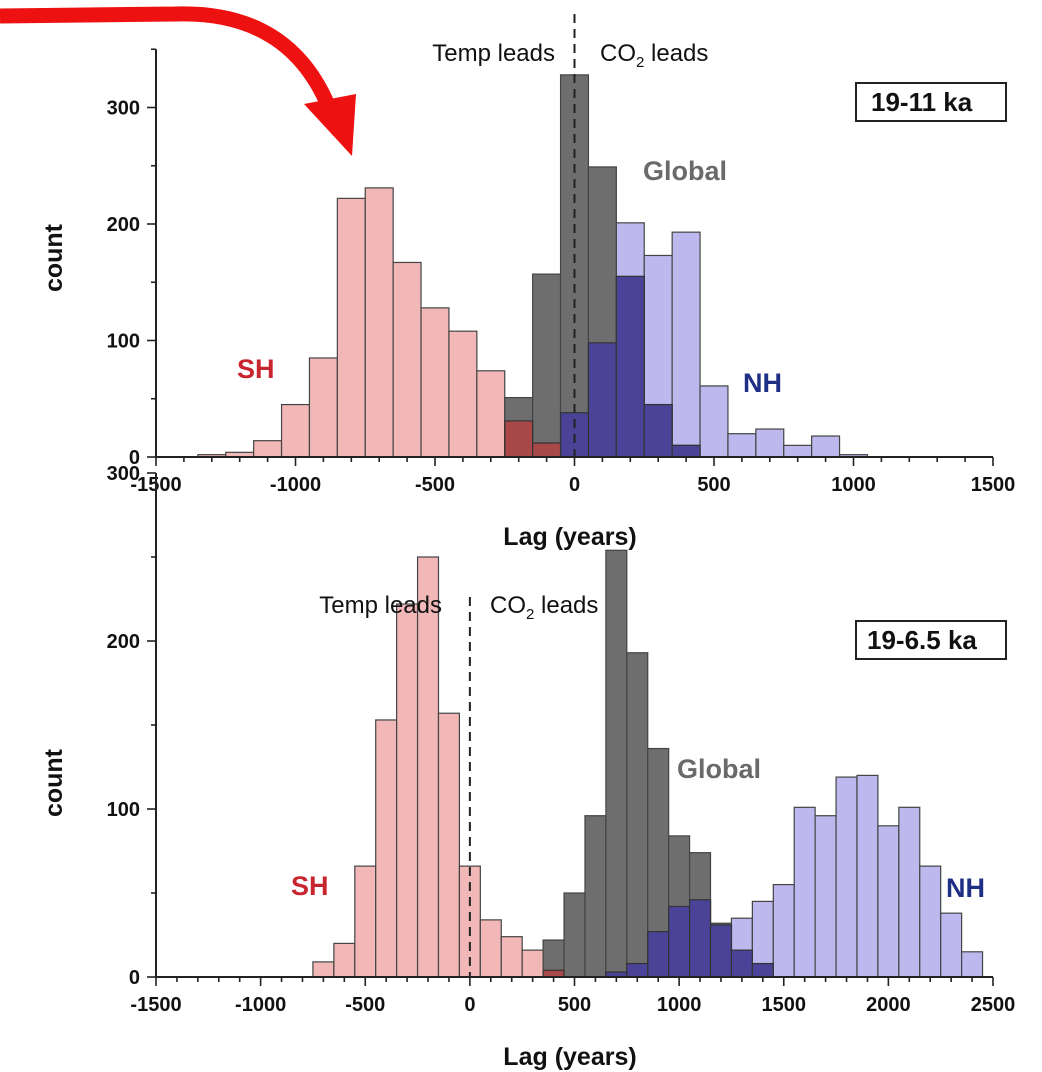 This screenshot has height=1072, width=1042. I want to click on x-tick-label: 2000, so click(888, 1005).